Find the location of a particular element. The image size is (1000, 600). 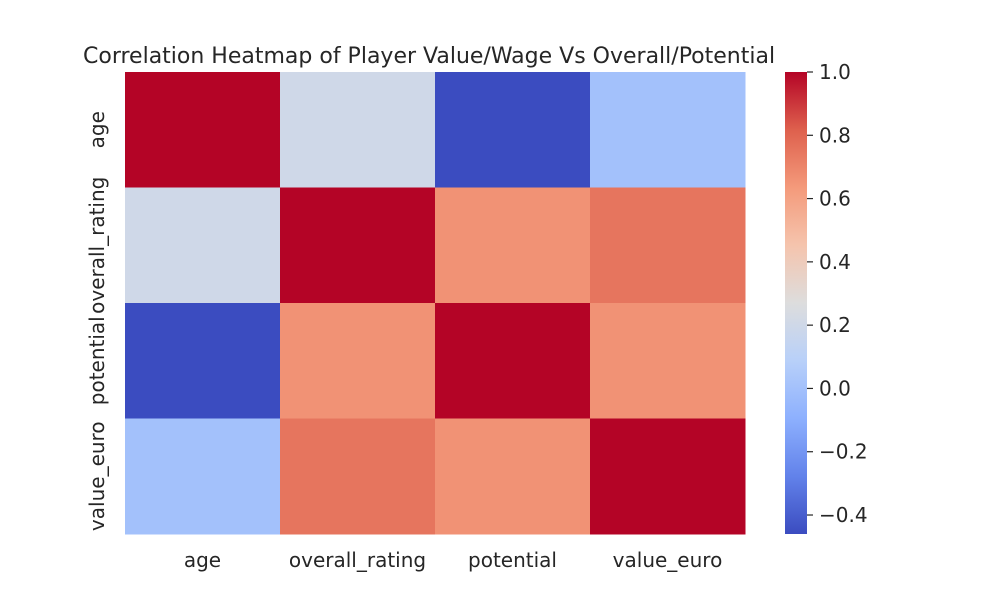

colorbar-tick-label: 0.4 is located at coordinates (835, 262).